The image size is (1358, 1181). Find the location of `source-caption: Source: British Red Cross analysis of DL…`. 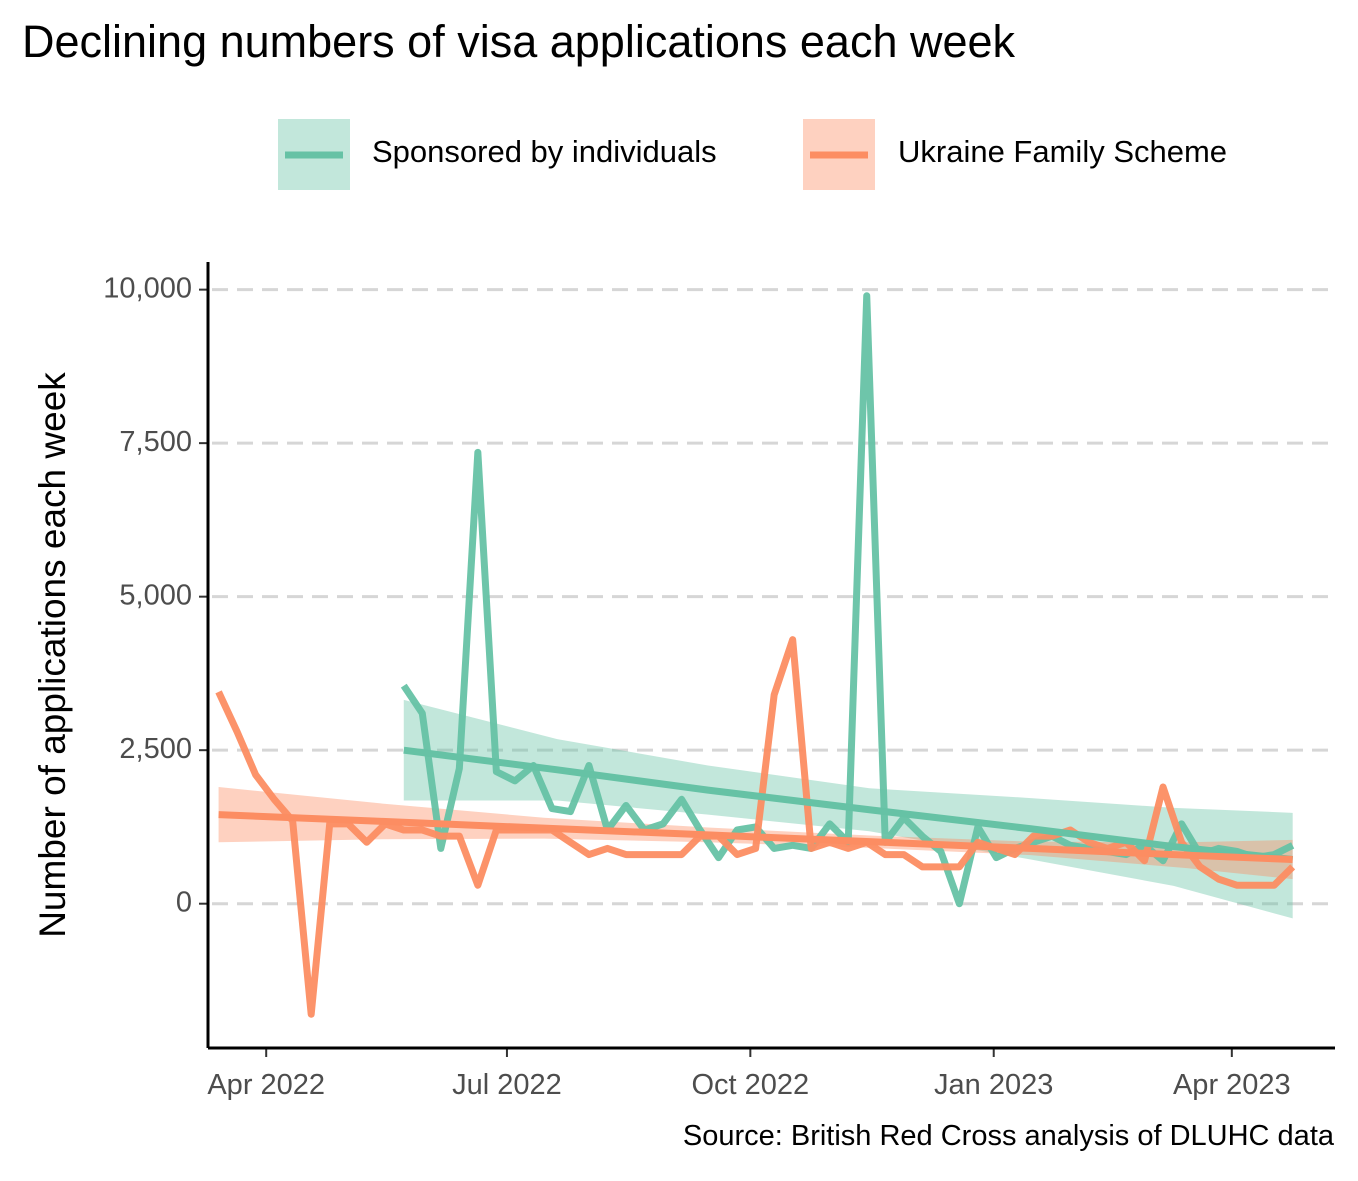

source-caption: Source: British Red Cross analysis of DL… is located at coordinates (1008, 1136).